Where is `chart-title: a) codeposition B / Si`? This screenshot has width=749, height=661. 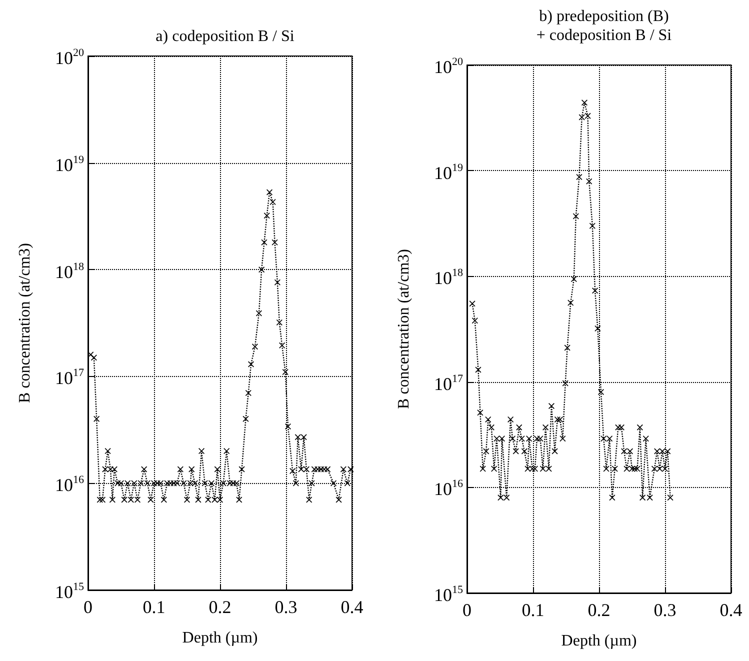 chart-title: a) codeposition B / Si is located at coordinates (225, 36).